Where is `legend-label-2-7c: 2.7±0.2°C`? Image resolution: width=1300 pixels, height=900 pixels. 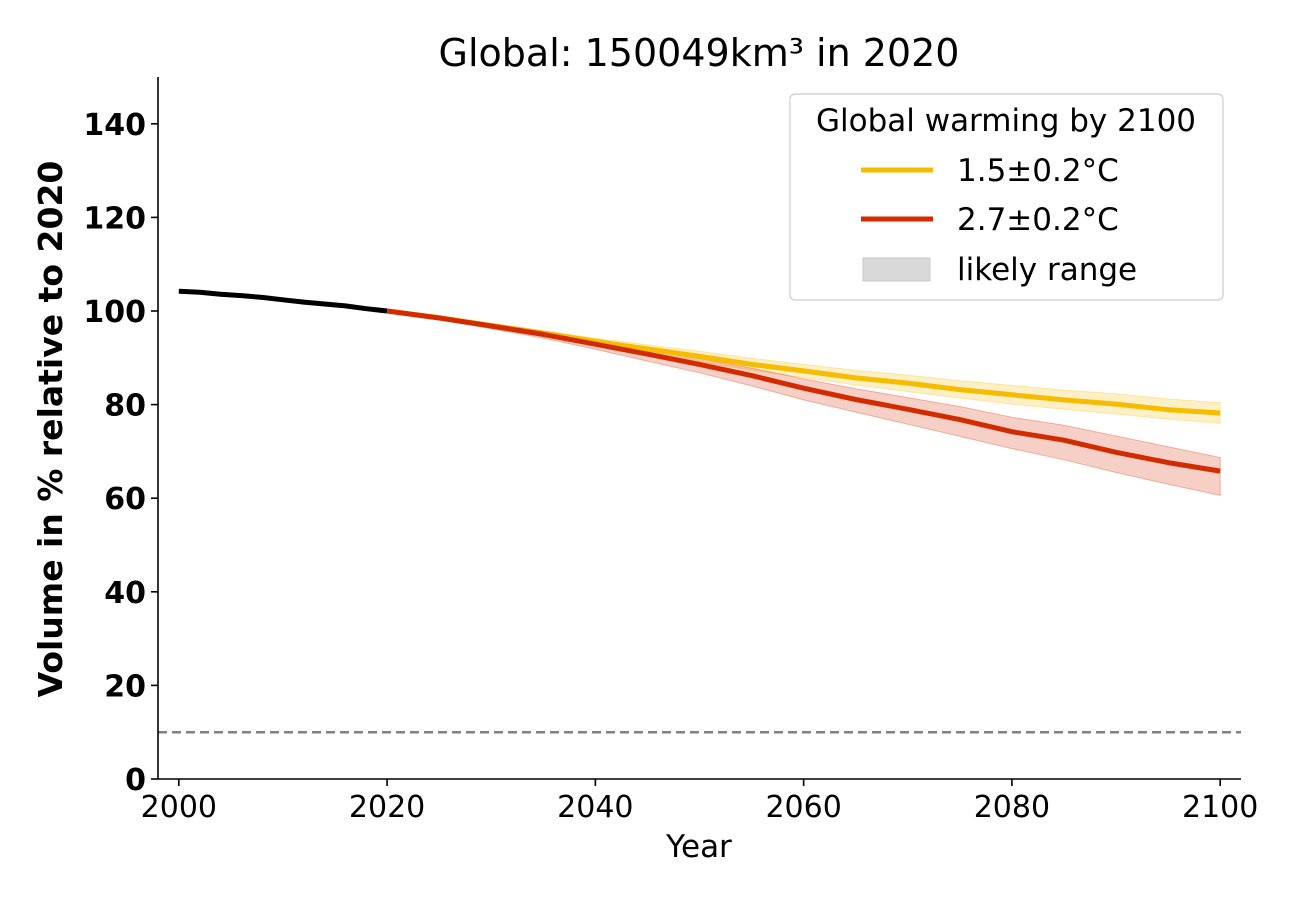
legend-label-2-7c: 2.7±0.2°C is located at coordinates (1038, 220).